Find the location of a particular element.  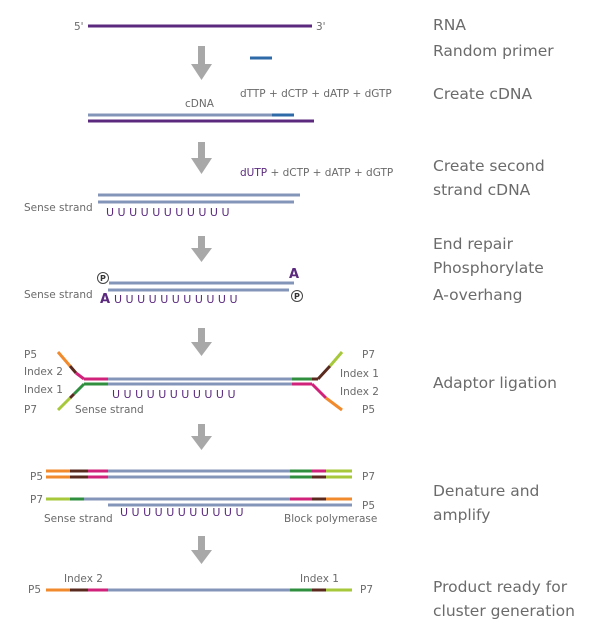

step-rna: RNA is located at coordinates (449, 25).